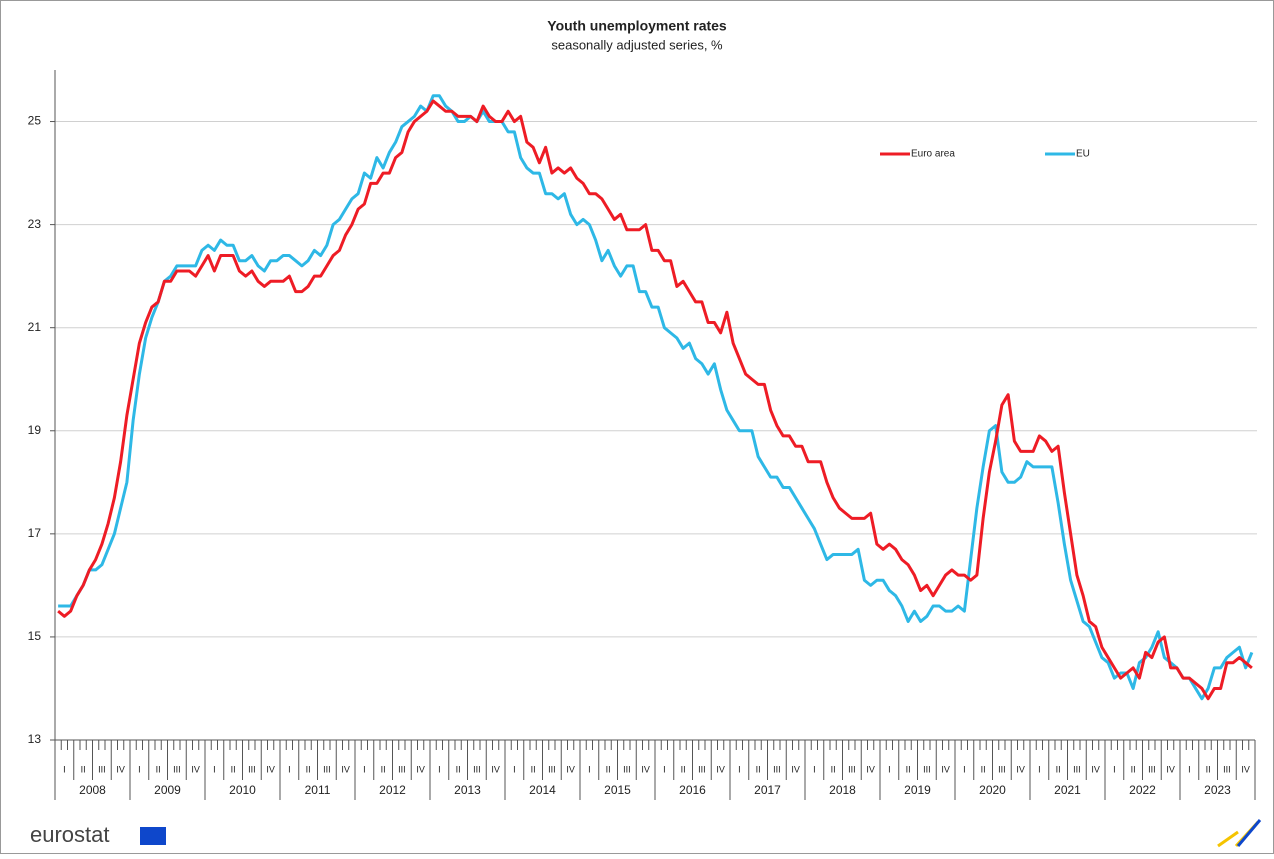 Image resolution: width=1274 pixels, height=859 pixels. I want to click on year-label: 2018, so click(842, 790).